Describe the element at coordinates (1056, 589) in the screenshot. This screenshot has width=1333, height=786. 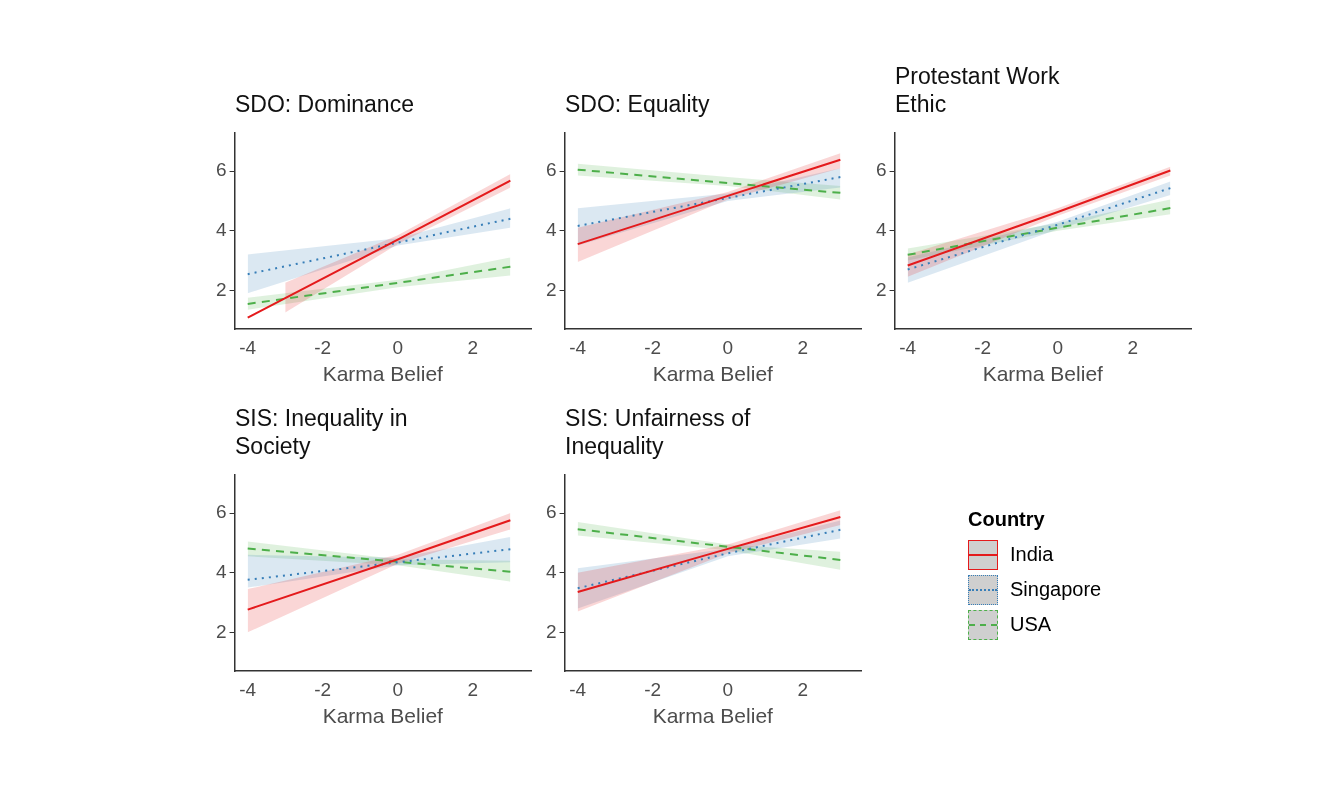
I see `legend-label: Singapore` at that location.